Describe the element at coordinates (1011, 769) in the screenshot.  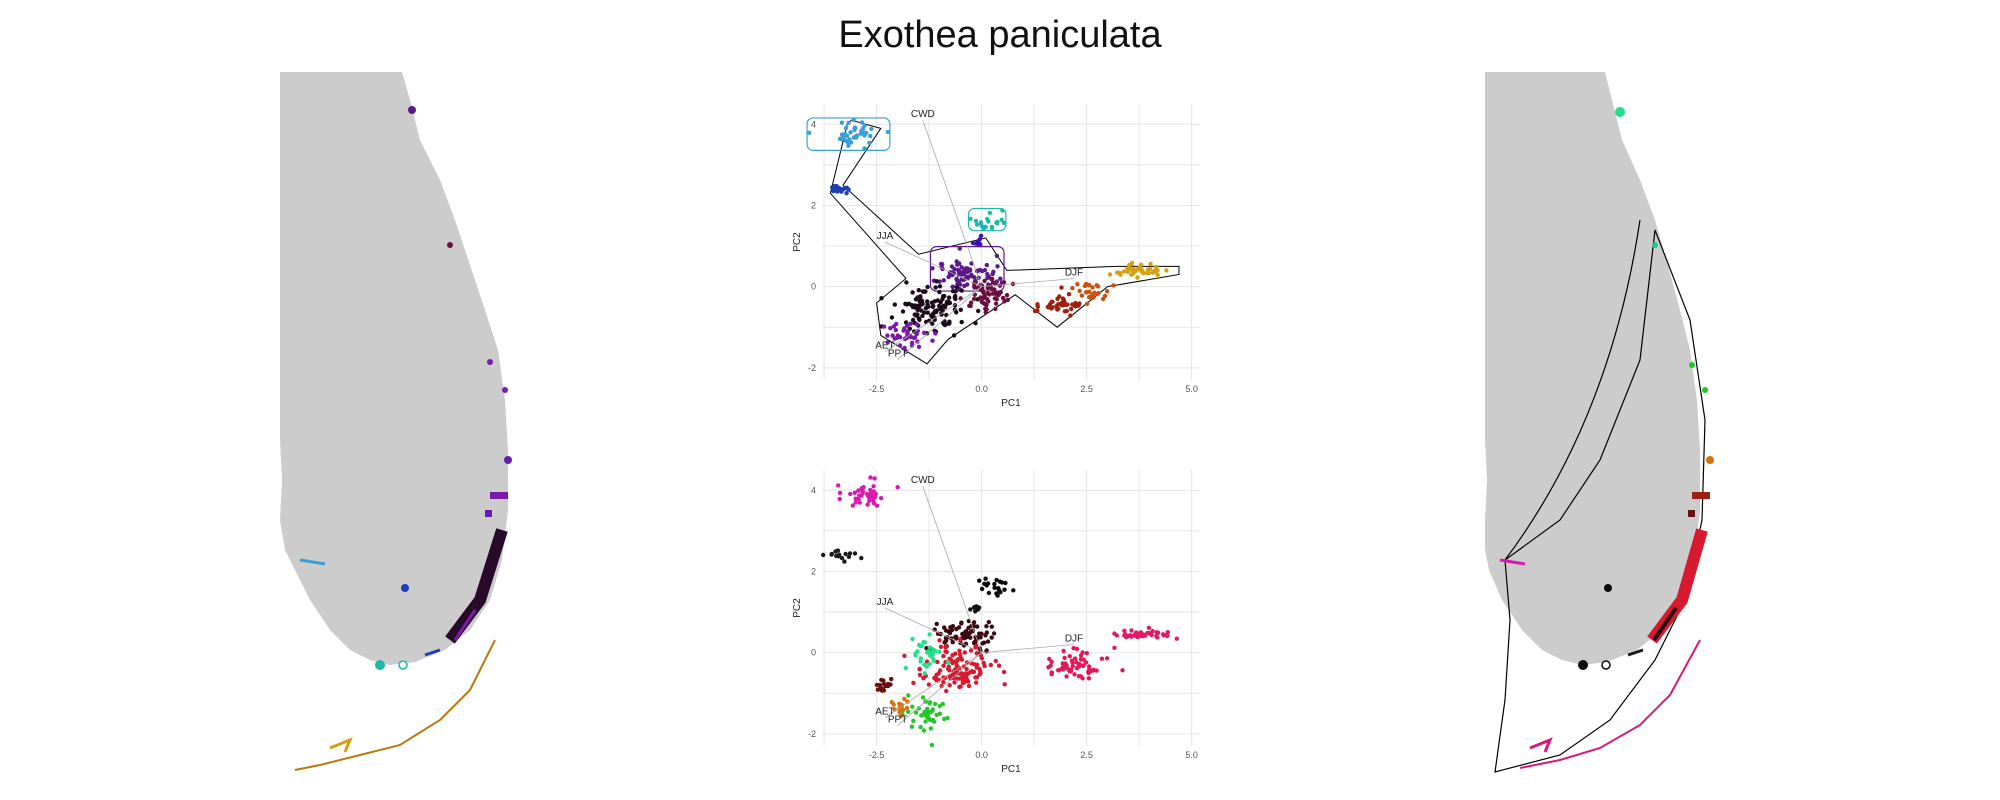
I see `x-axis-label: PC1` at that location.